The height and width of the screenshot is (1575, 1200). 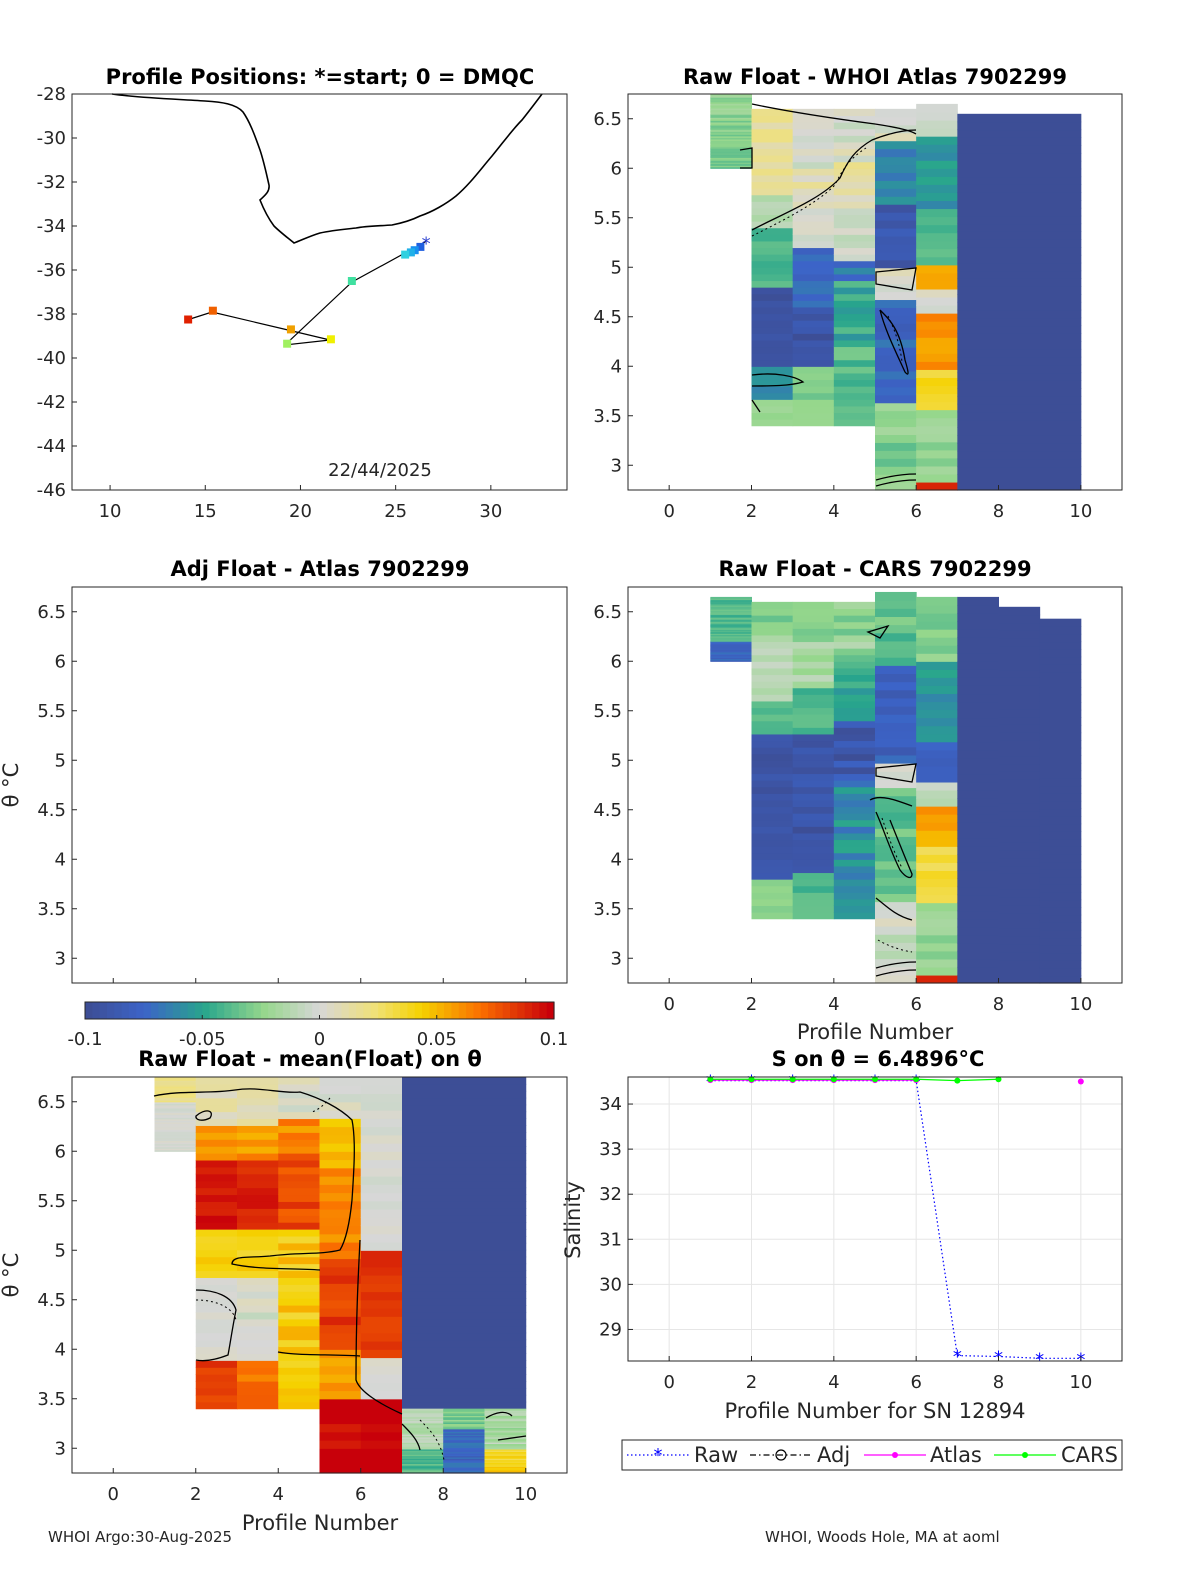 I want to click on sal-title: S on θ = 6.4896°C, so click(x=878, y=1059).